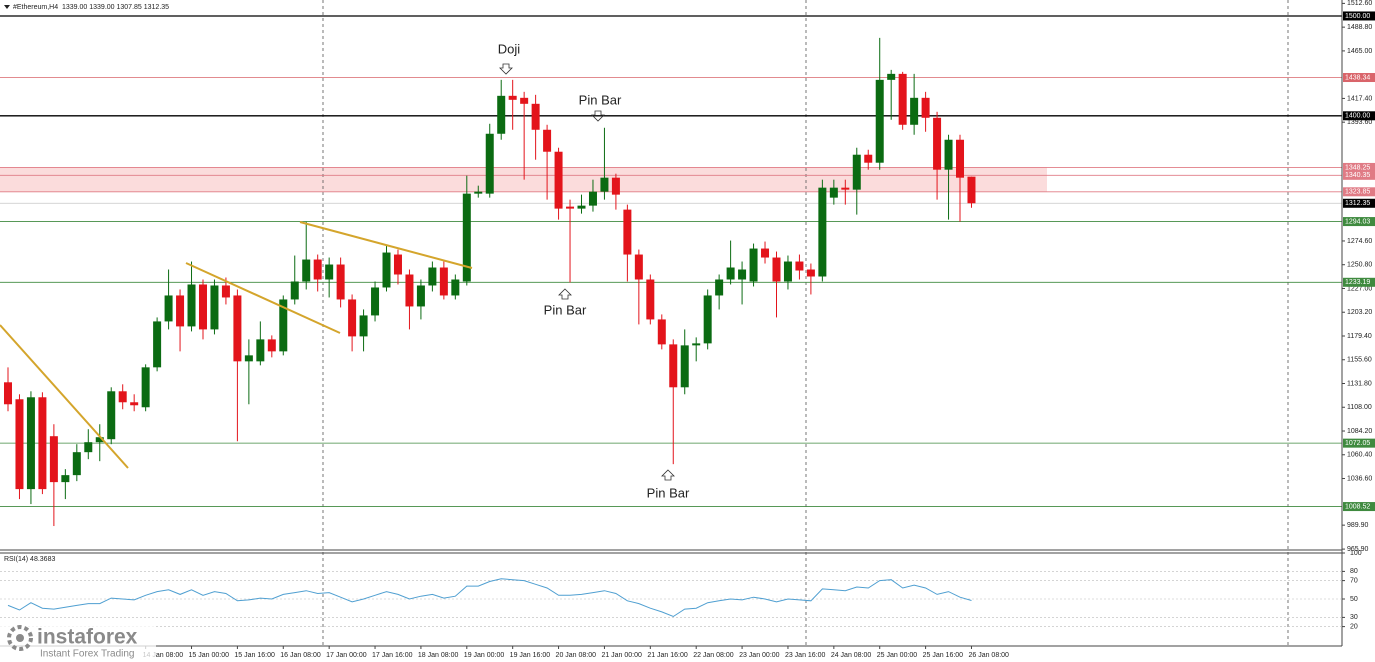 Image resolution: width=1375 pixels, height=662 pixels. I want to click on y-tick-label: 1417.40, so click(1359, 98).